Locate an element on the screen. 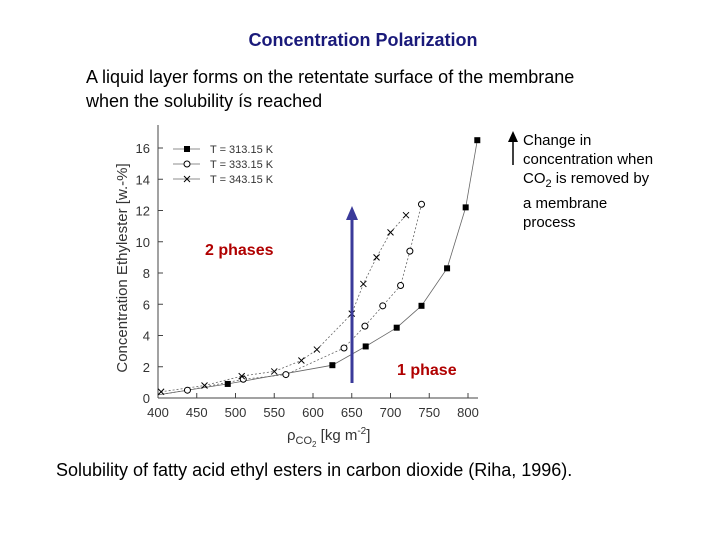 The width and height of the screenshot is (720, 540). note-co: CO is located at coordinates (534, 178).